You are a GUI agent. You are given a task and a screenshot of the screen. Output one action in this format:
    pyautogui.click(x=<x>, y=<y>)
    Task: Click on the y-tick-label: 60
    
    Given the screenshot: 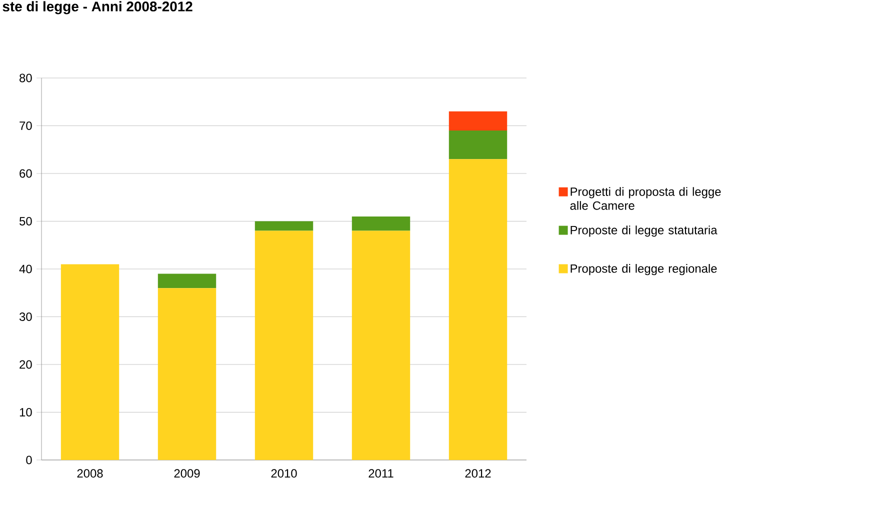 What is the action you would take?
    pyautogui.click(x=26, y=173)
    